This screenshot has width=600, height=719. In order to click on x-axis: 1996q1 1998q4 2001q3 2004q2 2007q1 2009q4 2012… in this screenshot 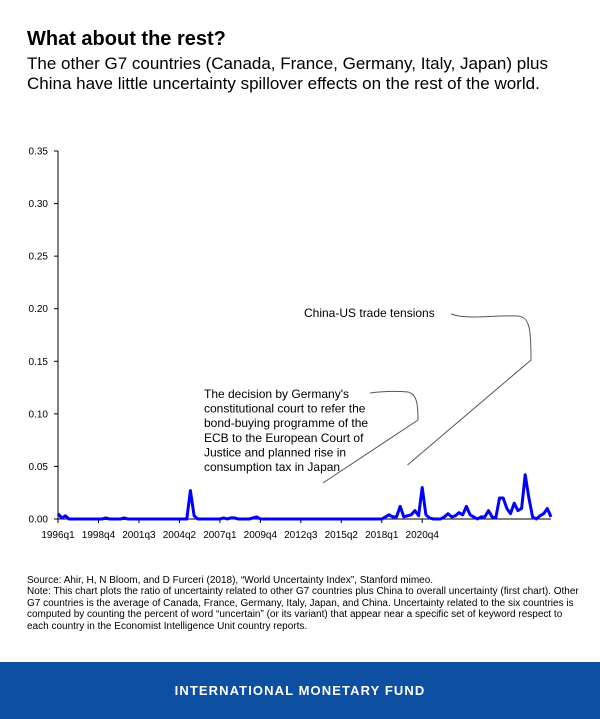, I will do `click(296, 529)`.